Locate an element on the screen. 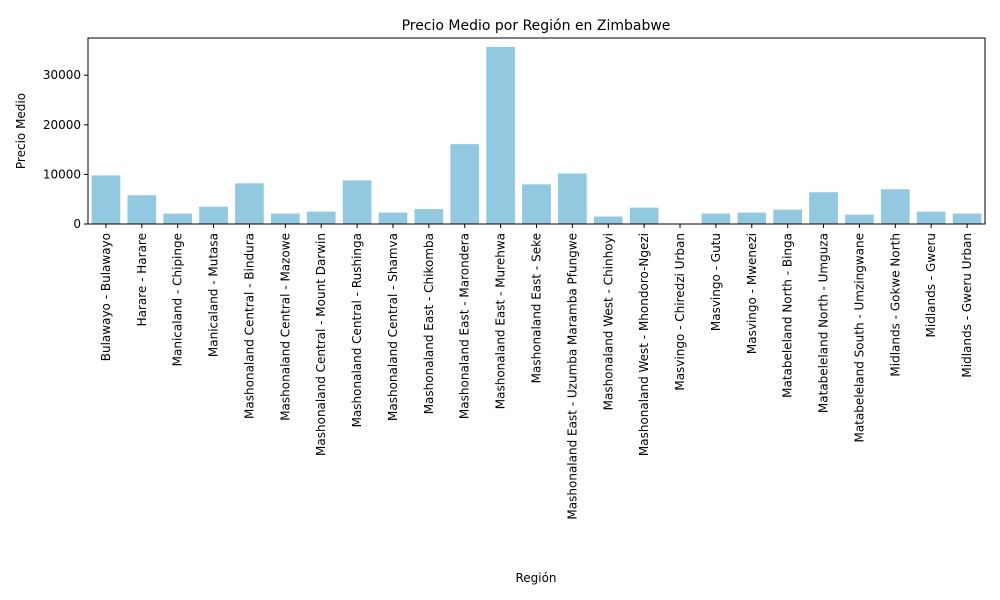 Image resolution: width=1000 pixels, height=600 pixels. x-tick-label: Masvingo - Chiredzi Urban is located at coordinates (680, 312).